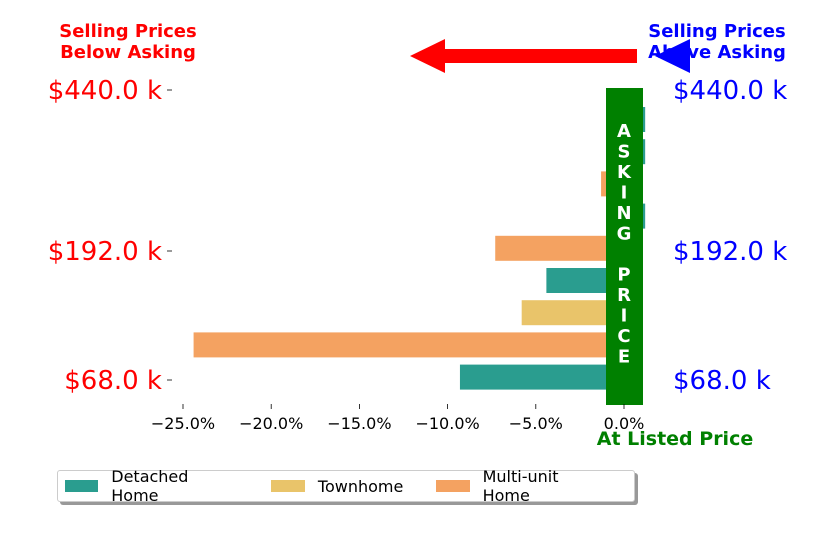 This screenshot has width=834, height=541. Describe the element at coordinates (623, 213) in the screenshot. I see `asking-letter-4: N` at that location.